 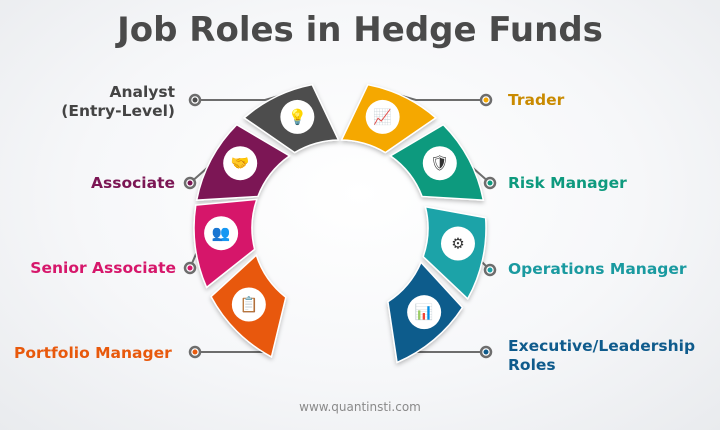 I want to click on portfolio-document-icon: 📋, so click(x=248, y=304).